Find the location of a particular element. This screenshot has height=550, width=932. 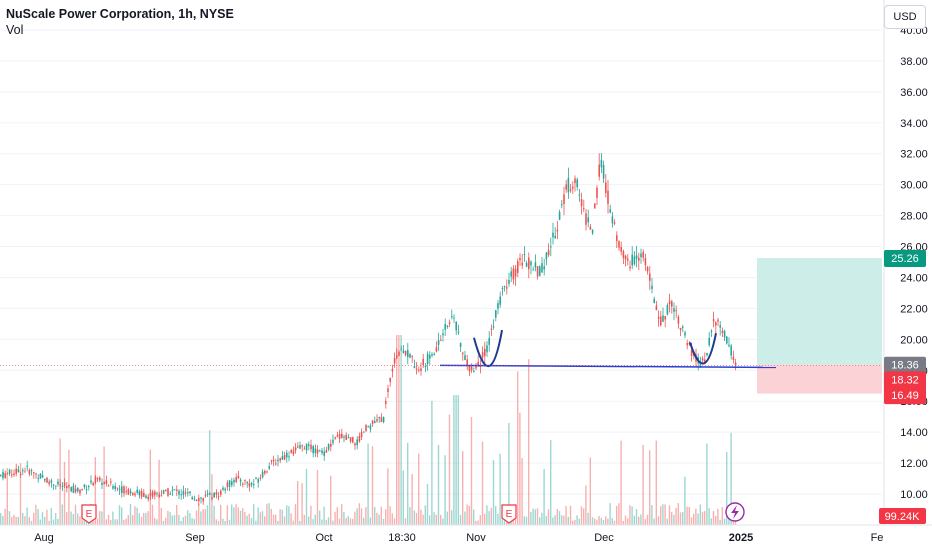

volume-tag is located at coordinates (902, 516).